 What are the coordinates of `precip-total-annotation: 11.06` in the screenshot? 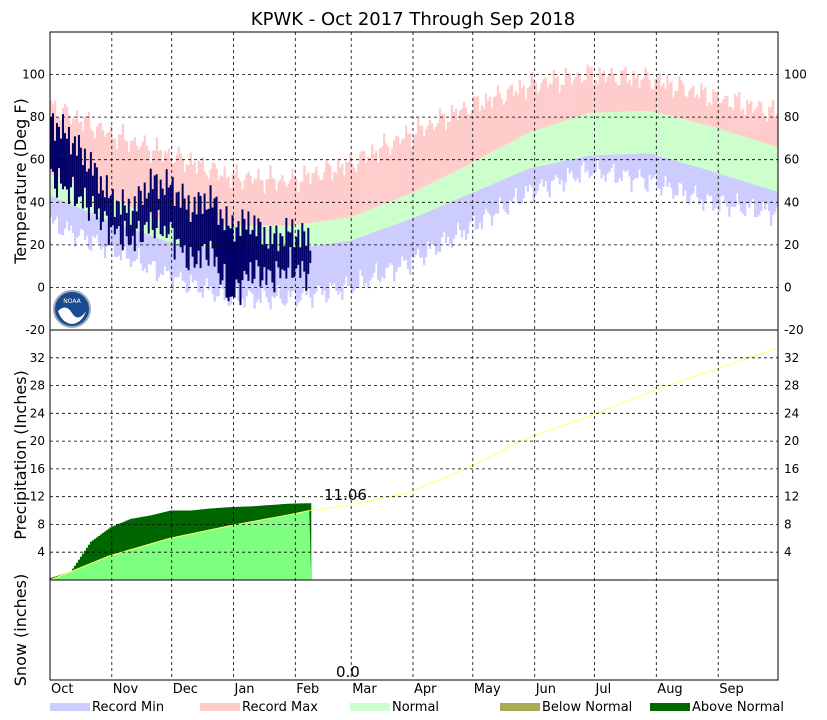 It's located at (345, 495).